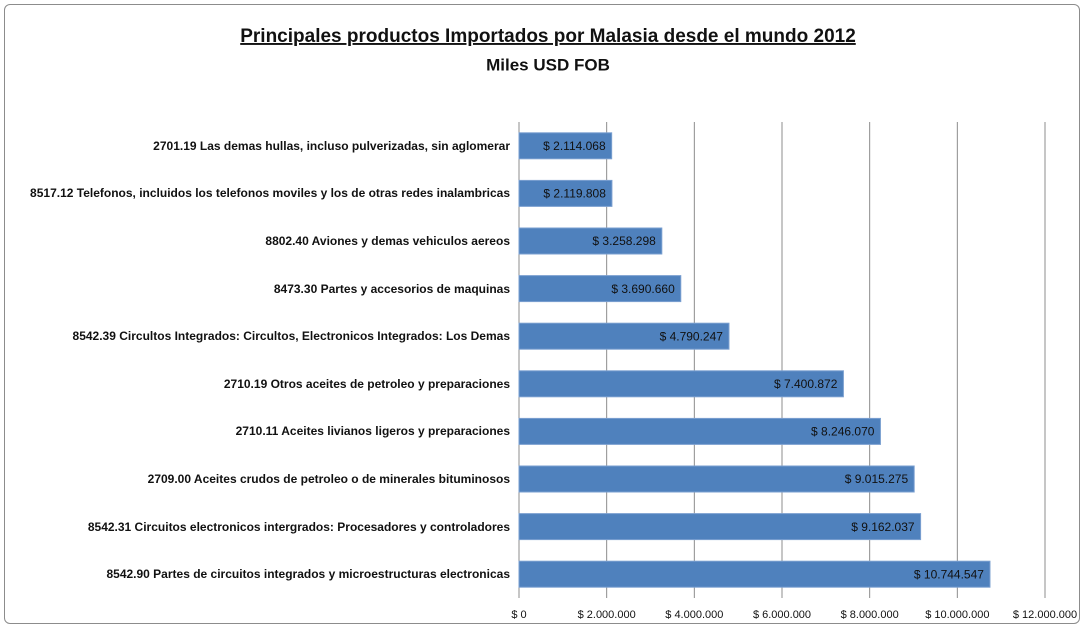 The width and height of the screenshot is (1086, 630). I want to click on x-tick-label: $ 2.000.000, so click(607, 615).